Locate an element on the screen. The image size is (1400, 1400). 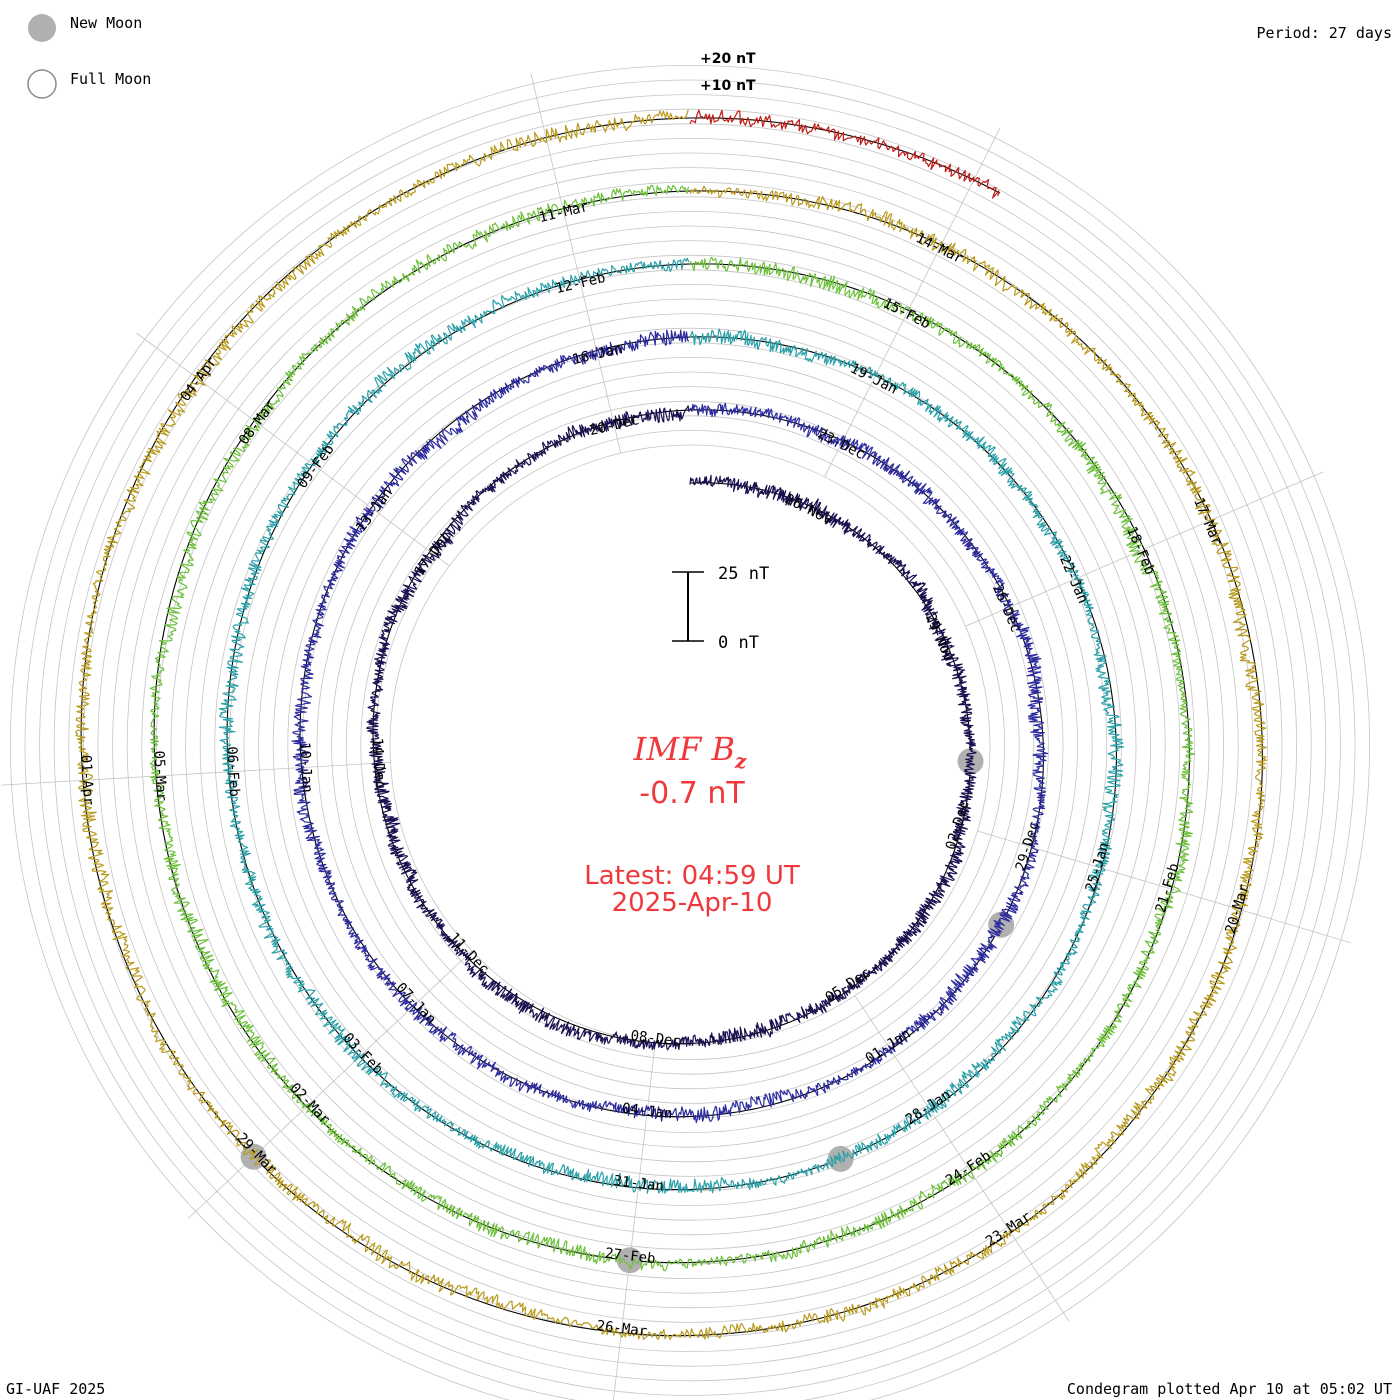
date-label: 02-Mar is located at coordinates (309, 1104).